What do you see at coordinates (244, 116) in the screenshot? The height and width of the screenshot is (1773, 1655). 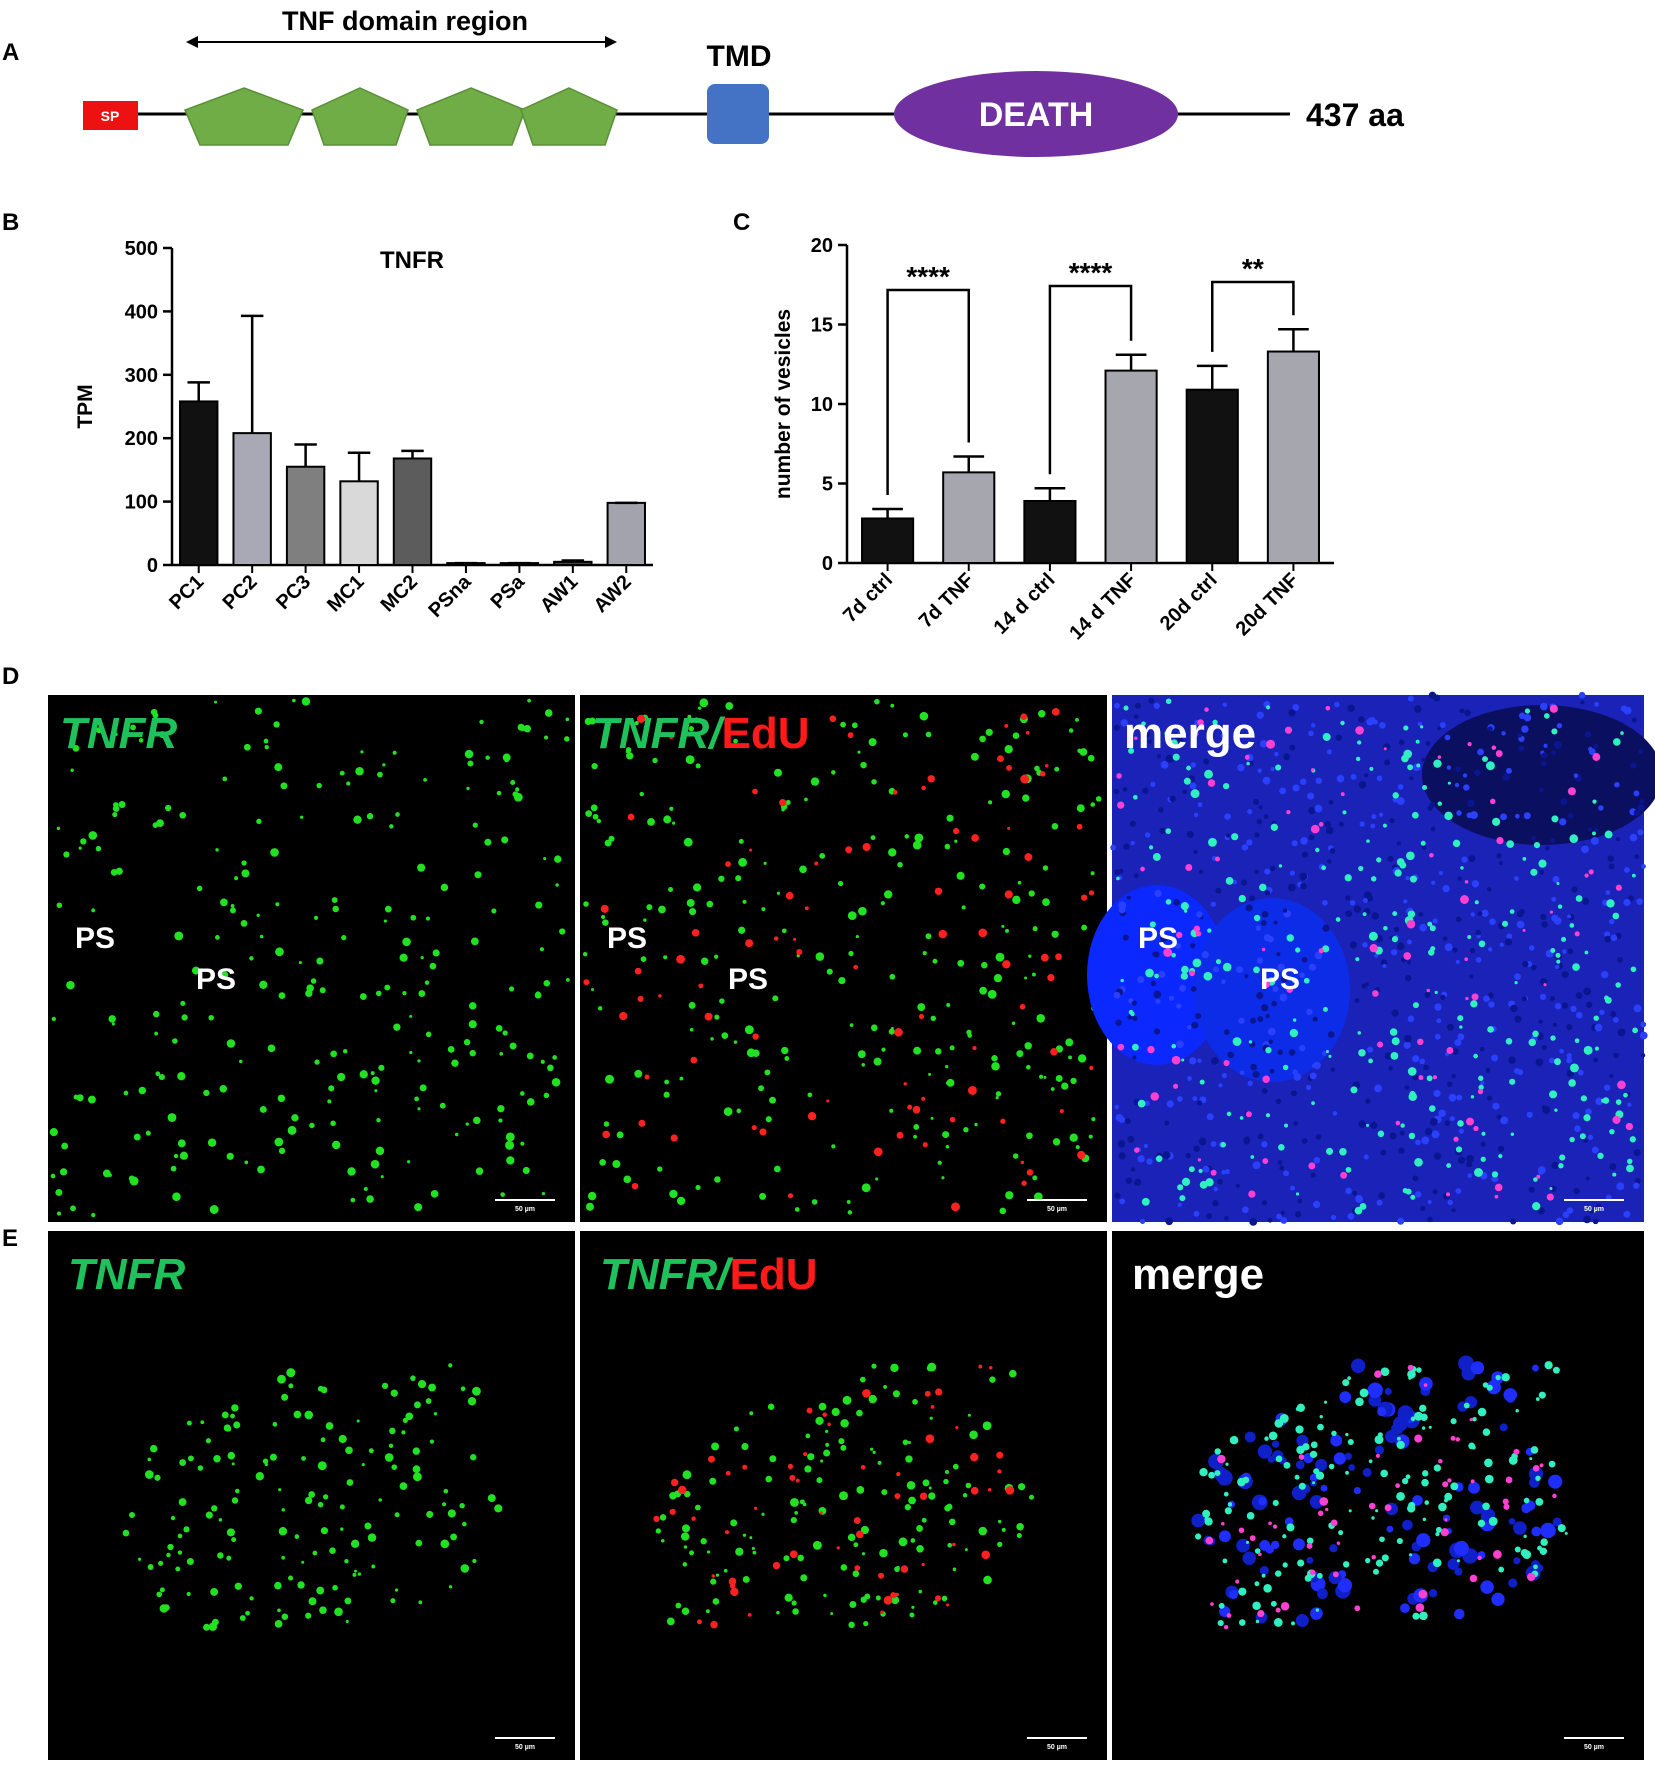 I see `tnf-domain` at bounding box center [244, 116].